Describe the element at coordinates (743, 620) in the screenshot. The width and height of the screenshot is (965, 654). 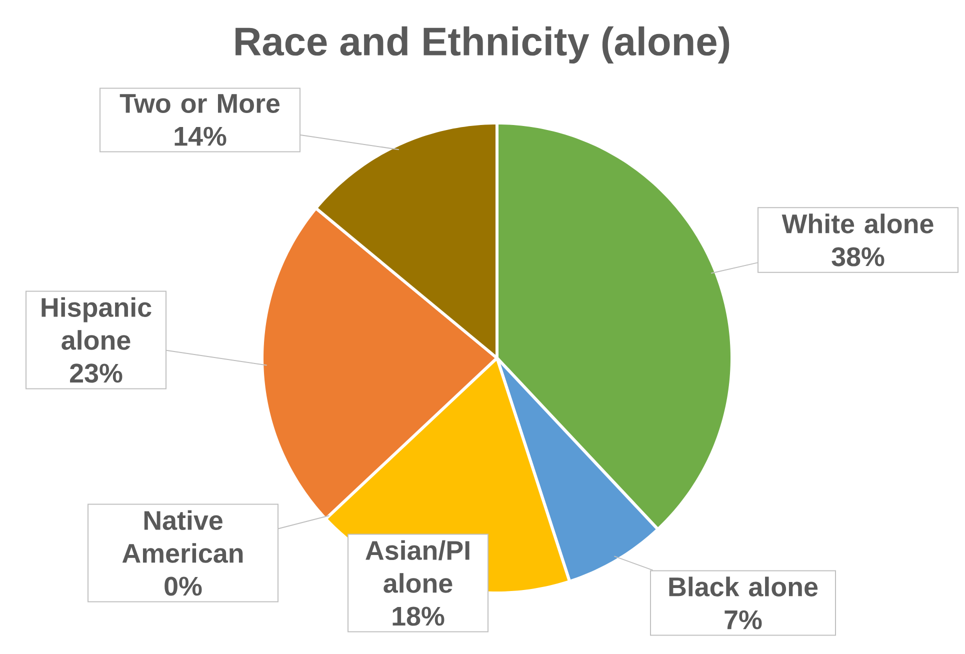
I see `data-label: 7%` at that location.